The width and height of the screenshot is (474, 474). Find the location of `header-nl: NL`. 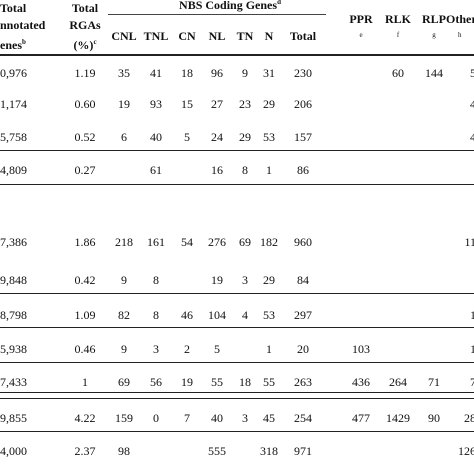

header-nl: NL is located at coordinates (217, 36).